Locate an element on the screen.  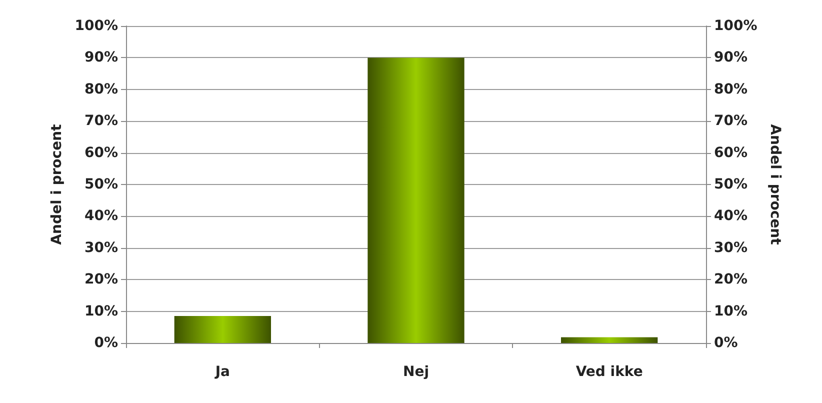
y-tick-label: 30% is located at coordinates (101, 248).